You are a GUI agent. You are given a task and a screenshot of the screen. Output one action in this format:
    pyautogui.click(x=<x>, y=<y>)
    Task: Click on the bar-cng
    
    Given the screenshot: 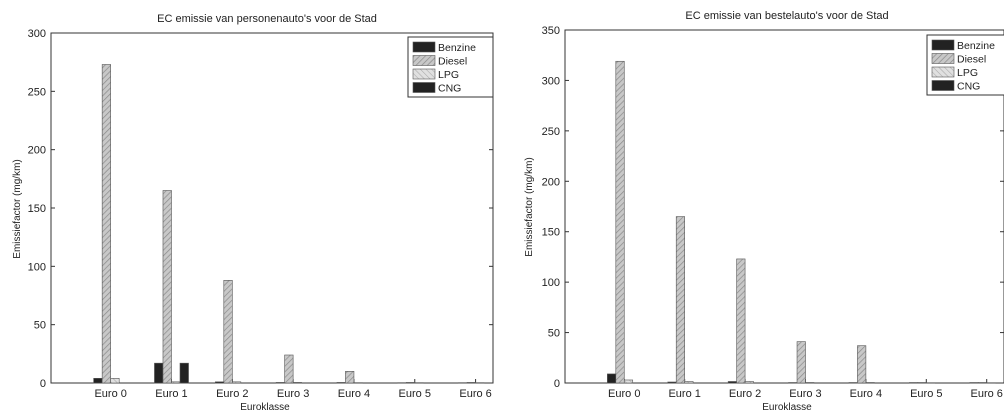 What is the action you would take?
    pyautogui.click(x=184, y=373)
    